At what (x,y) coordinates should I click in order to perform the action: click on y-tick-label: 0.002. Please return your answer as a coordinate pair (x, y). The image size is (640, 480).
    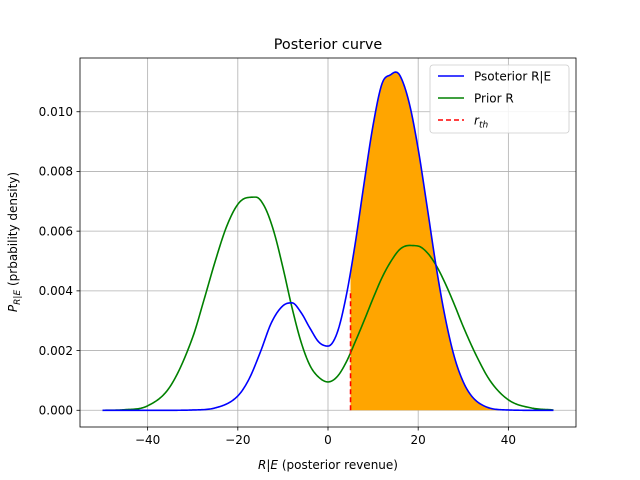
    Looking at the image, I should click on (56, 351).